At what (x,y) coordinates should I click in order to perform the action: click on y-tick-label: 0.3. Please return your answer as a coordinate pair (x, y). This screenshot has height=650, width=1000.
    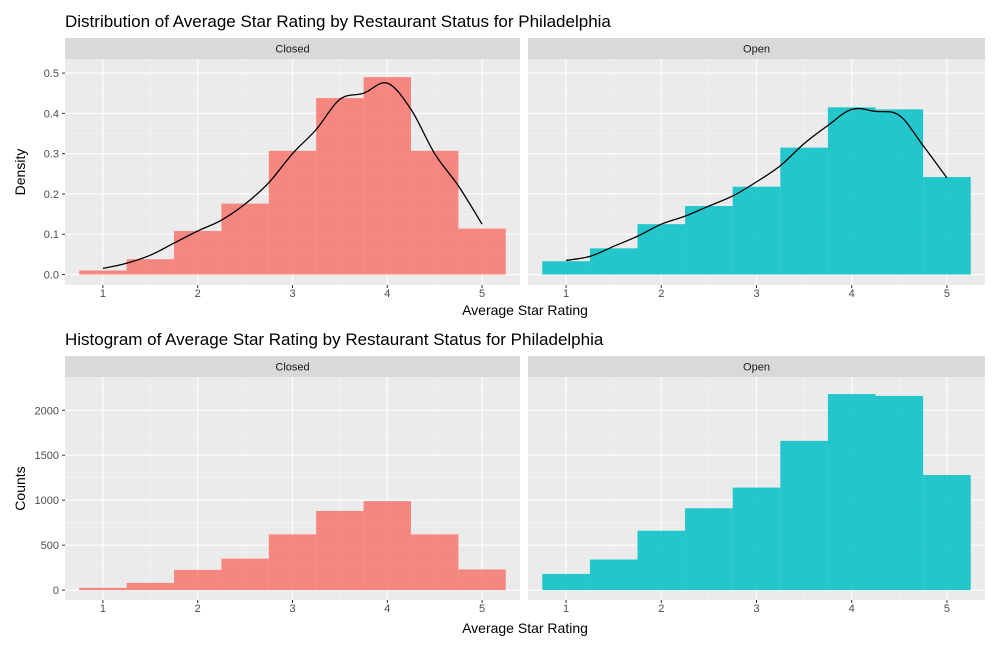
    Looking at the image, I should click on (51, 155).